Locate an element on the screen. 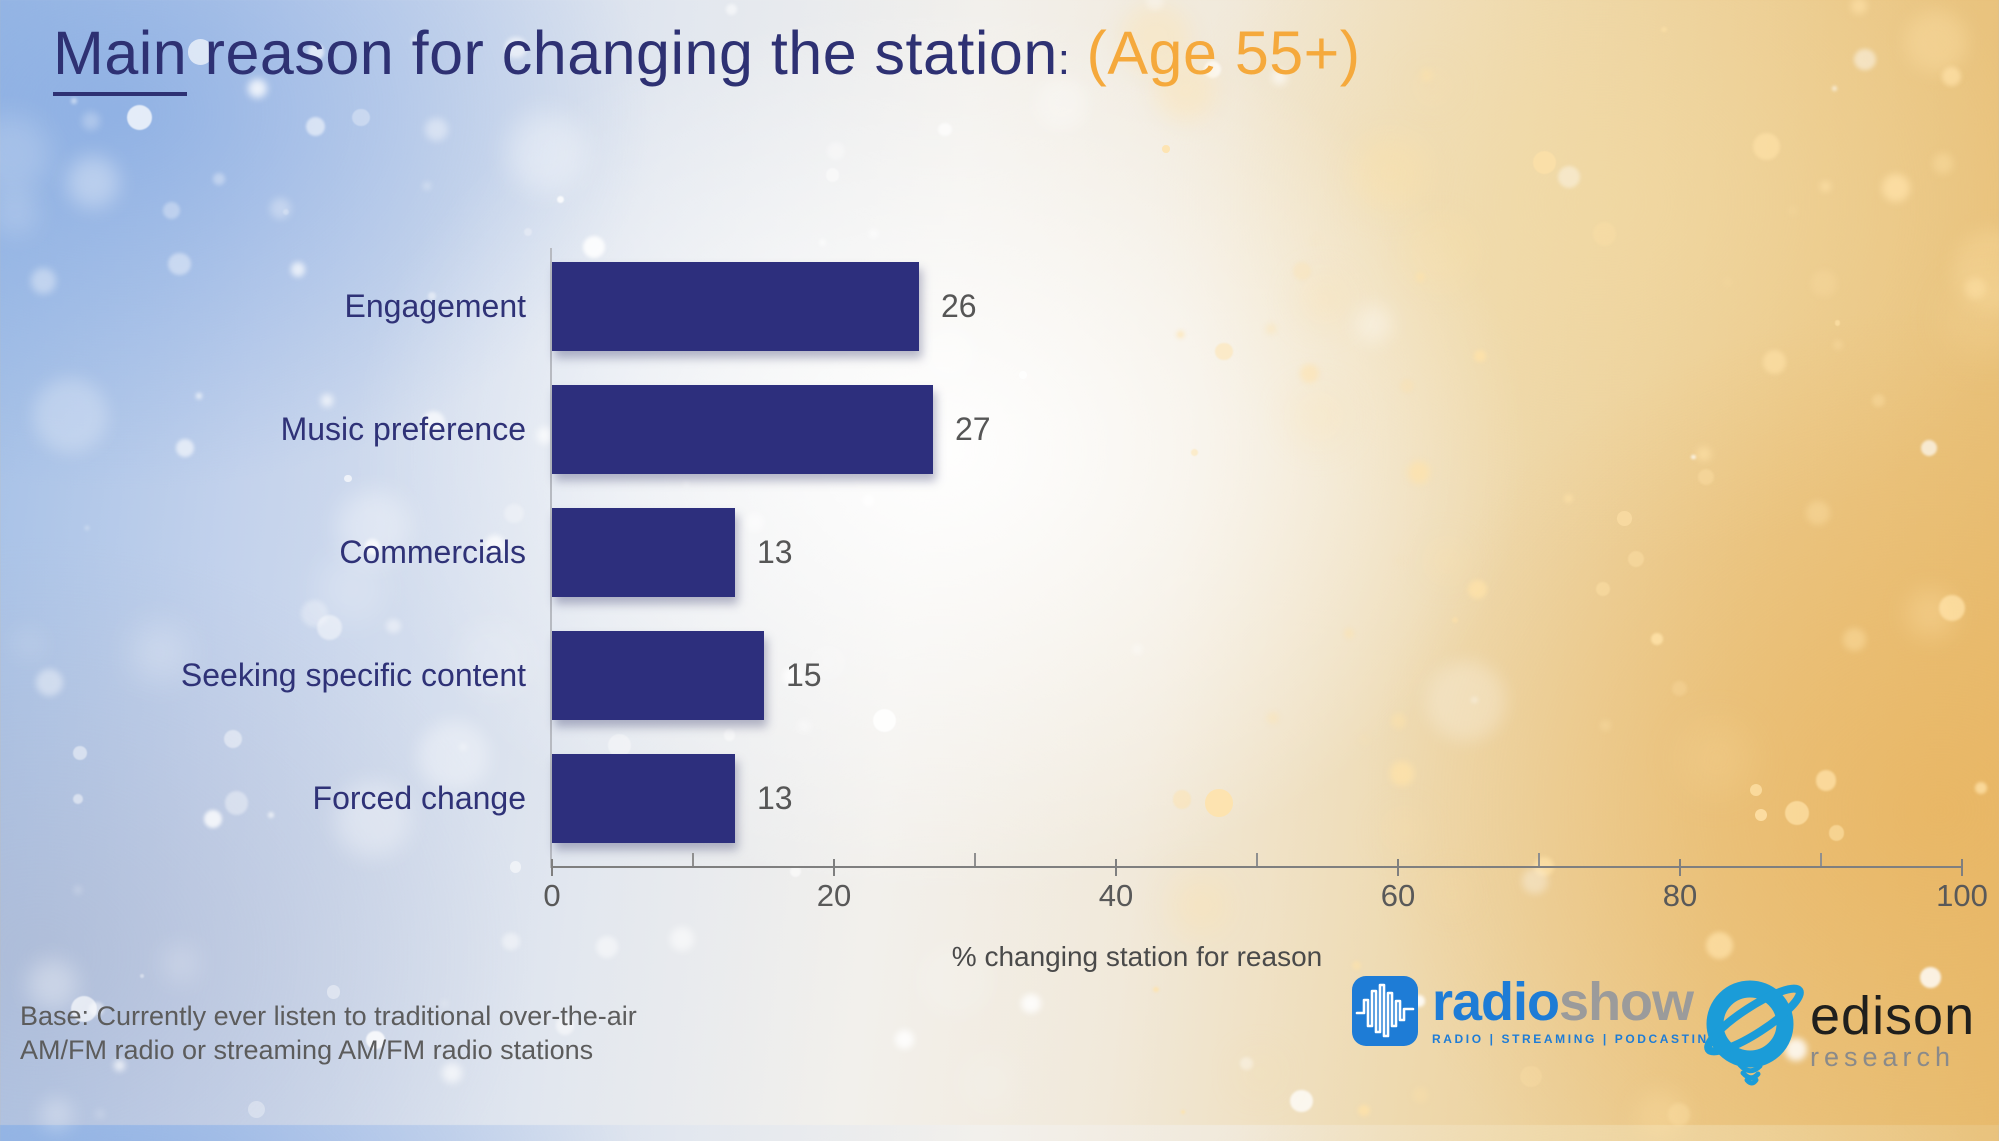  radioshow-word-radio: radio is located at coordinates (1496, 1002).